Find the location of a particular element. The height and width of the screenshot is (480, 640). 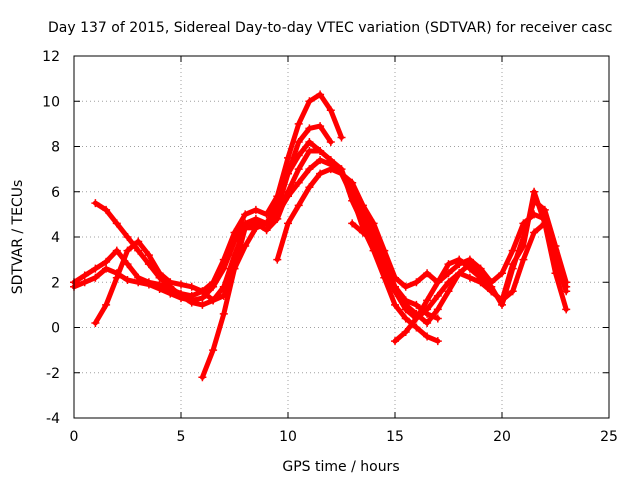

y-tick-label: 8 is located at coordinates (55, 148).